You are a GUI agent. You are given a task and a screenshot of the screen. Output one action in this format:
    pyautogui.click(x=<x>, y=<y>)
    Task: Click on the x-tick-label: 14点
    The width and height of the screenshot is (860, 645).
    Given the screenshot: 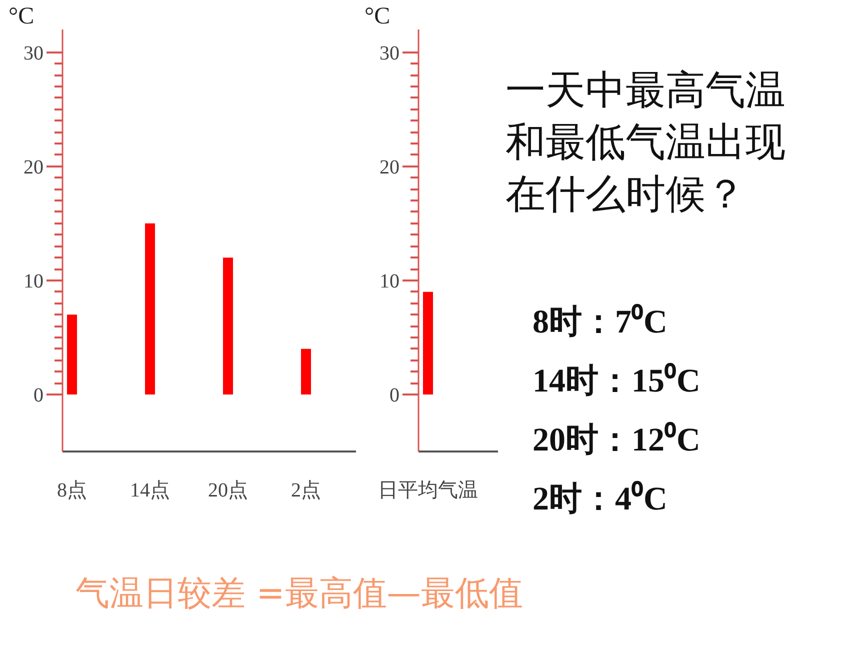 What is the action you would take?
    pyautogui.click(x=150, y=491)
    